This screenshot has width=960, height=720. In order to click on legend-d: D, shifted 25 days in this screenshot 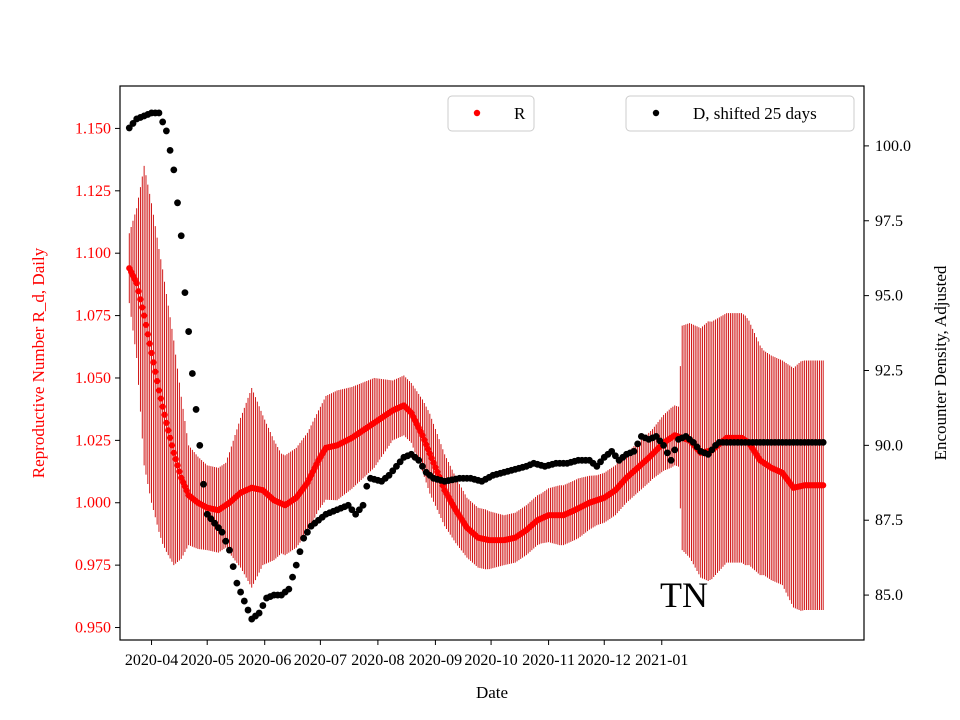, I will do `click(740, 113)`.